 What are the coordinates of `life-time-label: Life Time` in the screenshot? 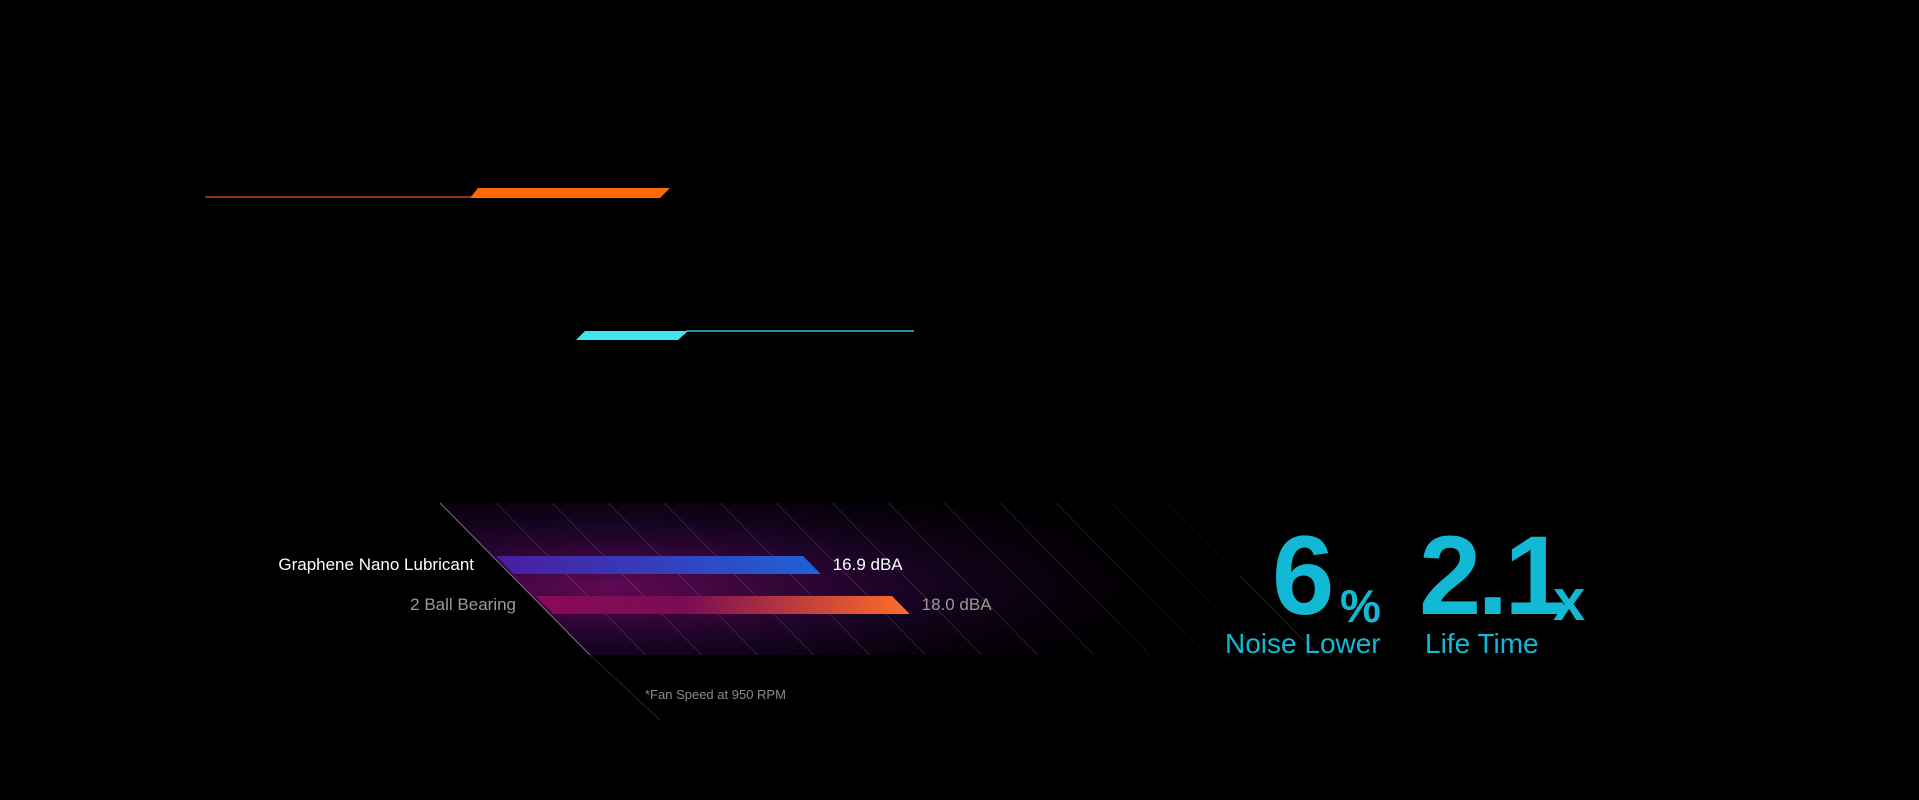 It's located at (1482, 643).